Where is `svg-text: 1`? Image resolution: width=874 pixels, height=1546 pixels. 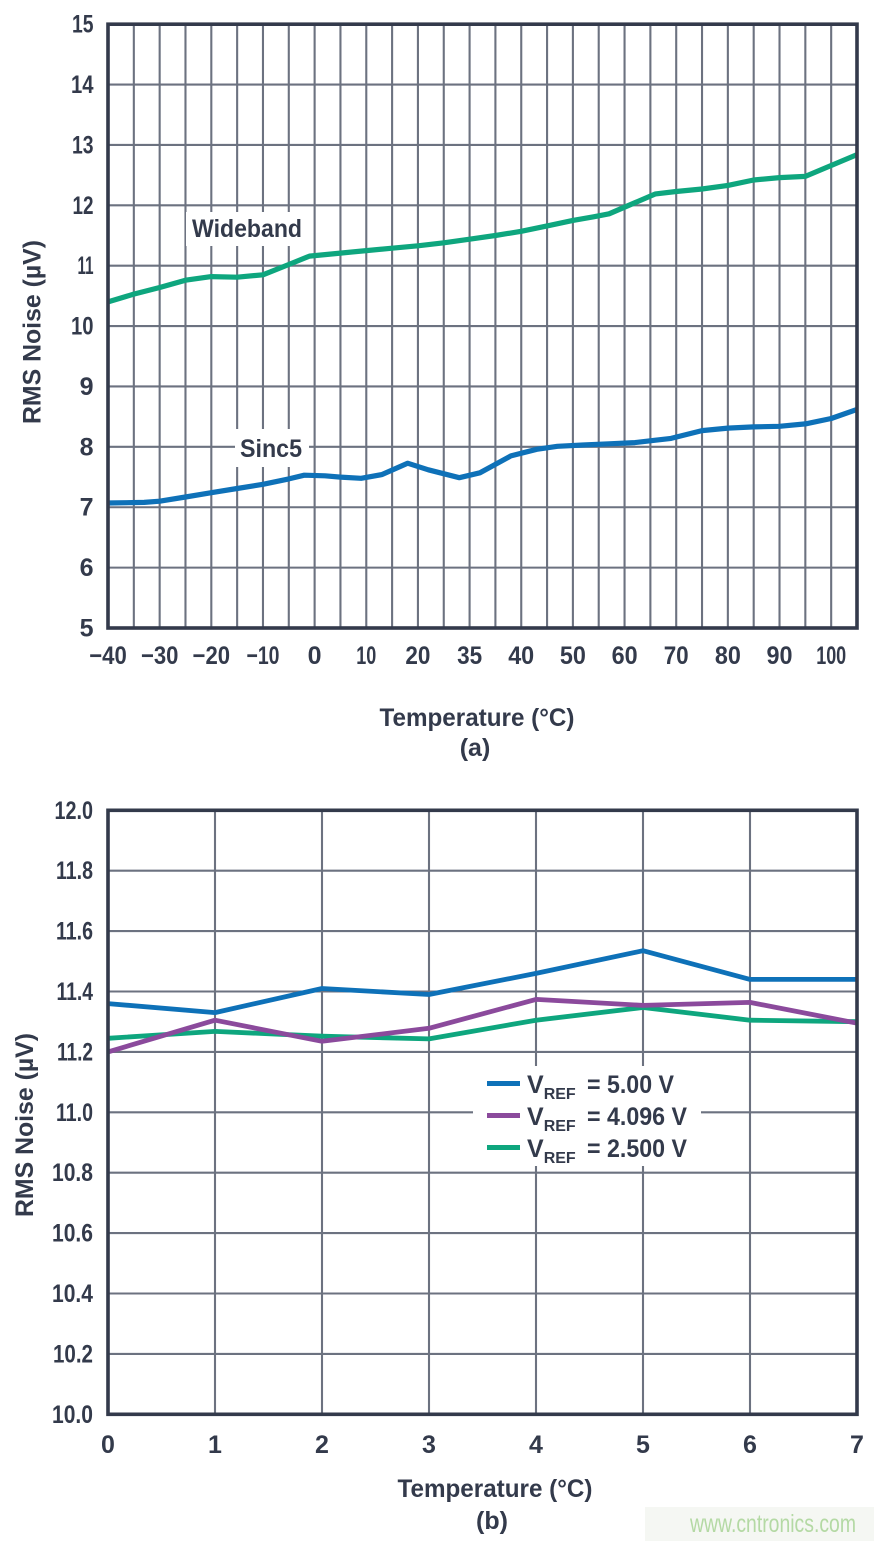 svg-text: 1 is located at coordinates (215, 1445).